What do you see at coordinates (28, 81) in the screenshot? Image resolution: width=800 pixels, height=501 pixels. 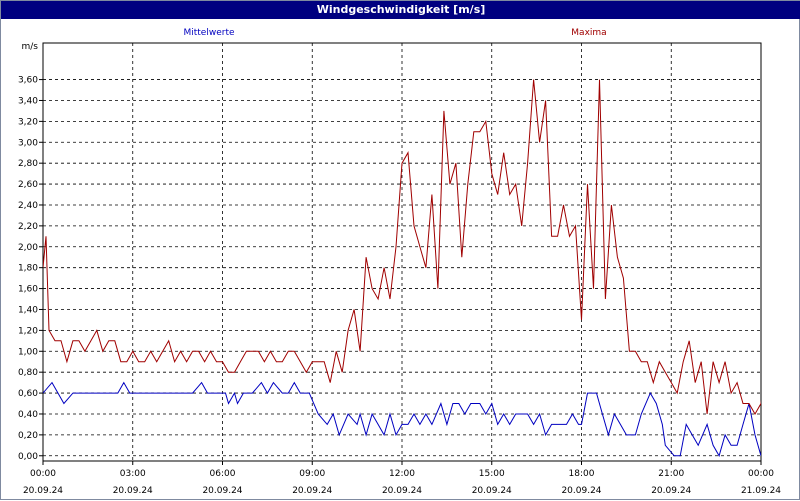 I see `y-tick-label: 3,60` at bounding box center [28, 81].